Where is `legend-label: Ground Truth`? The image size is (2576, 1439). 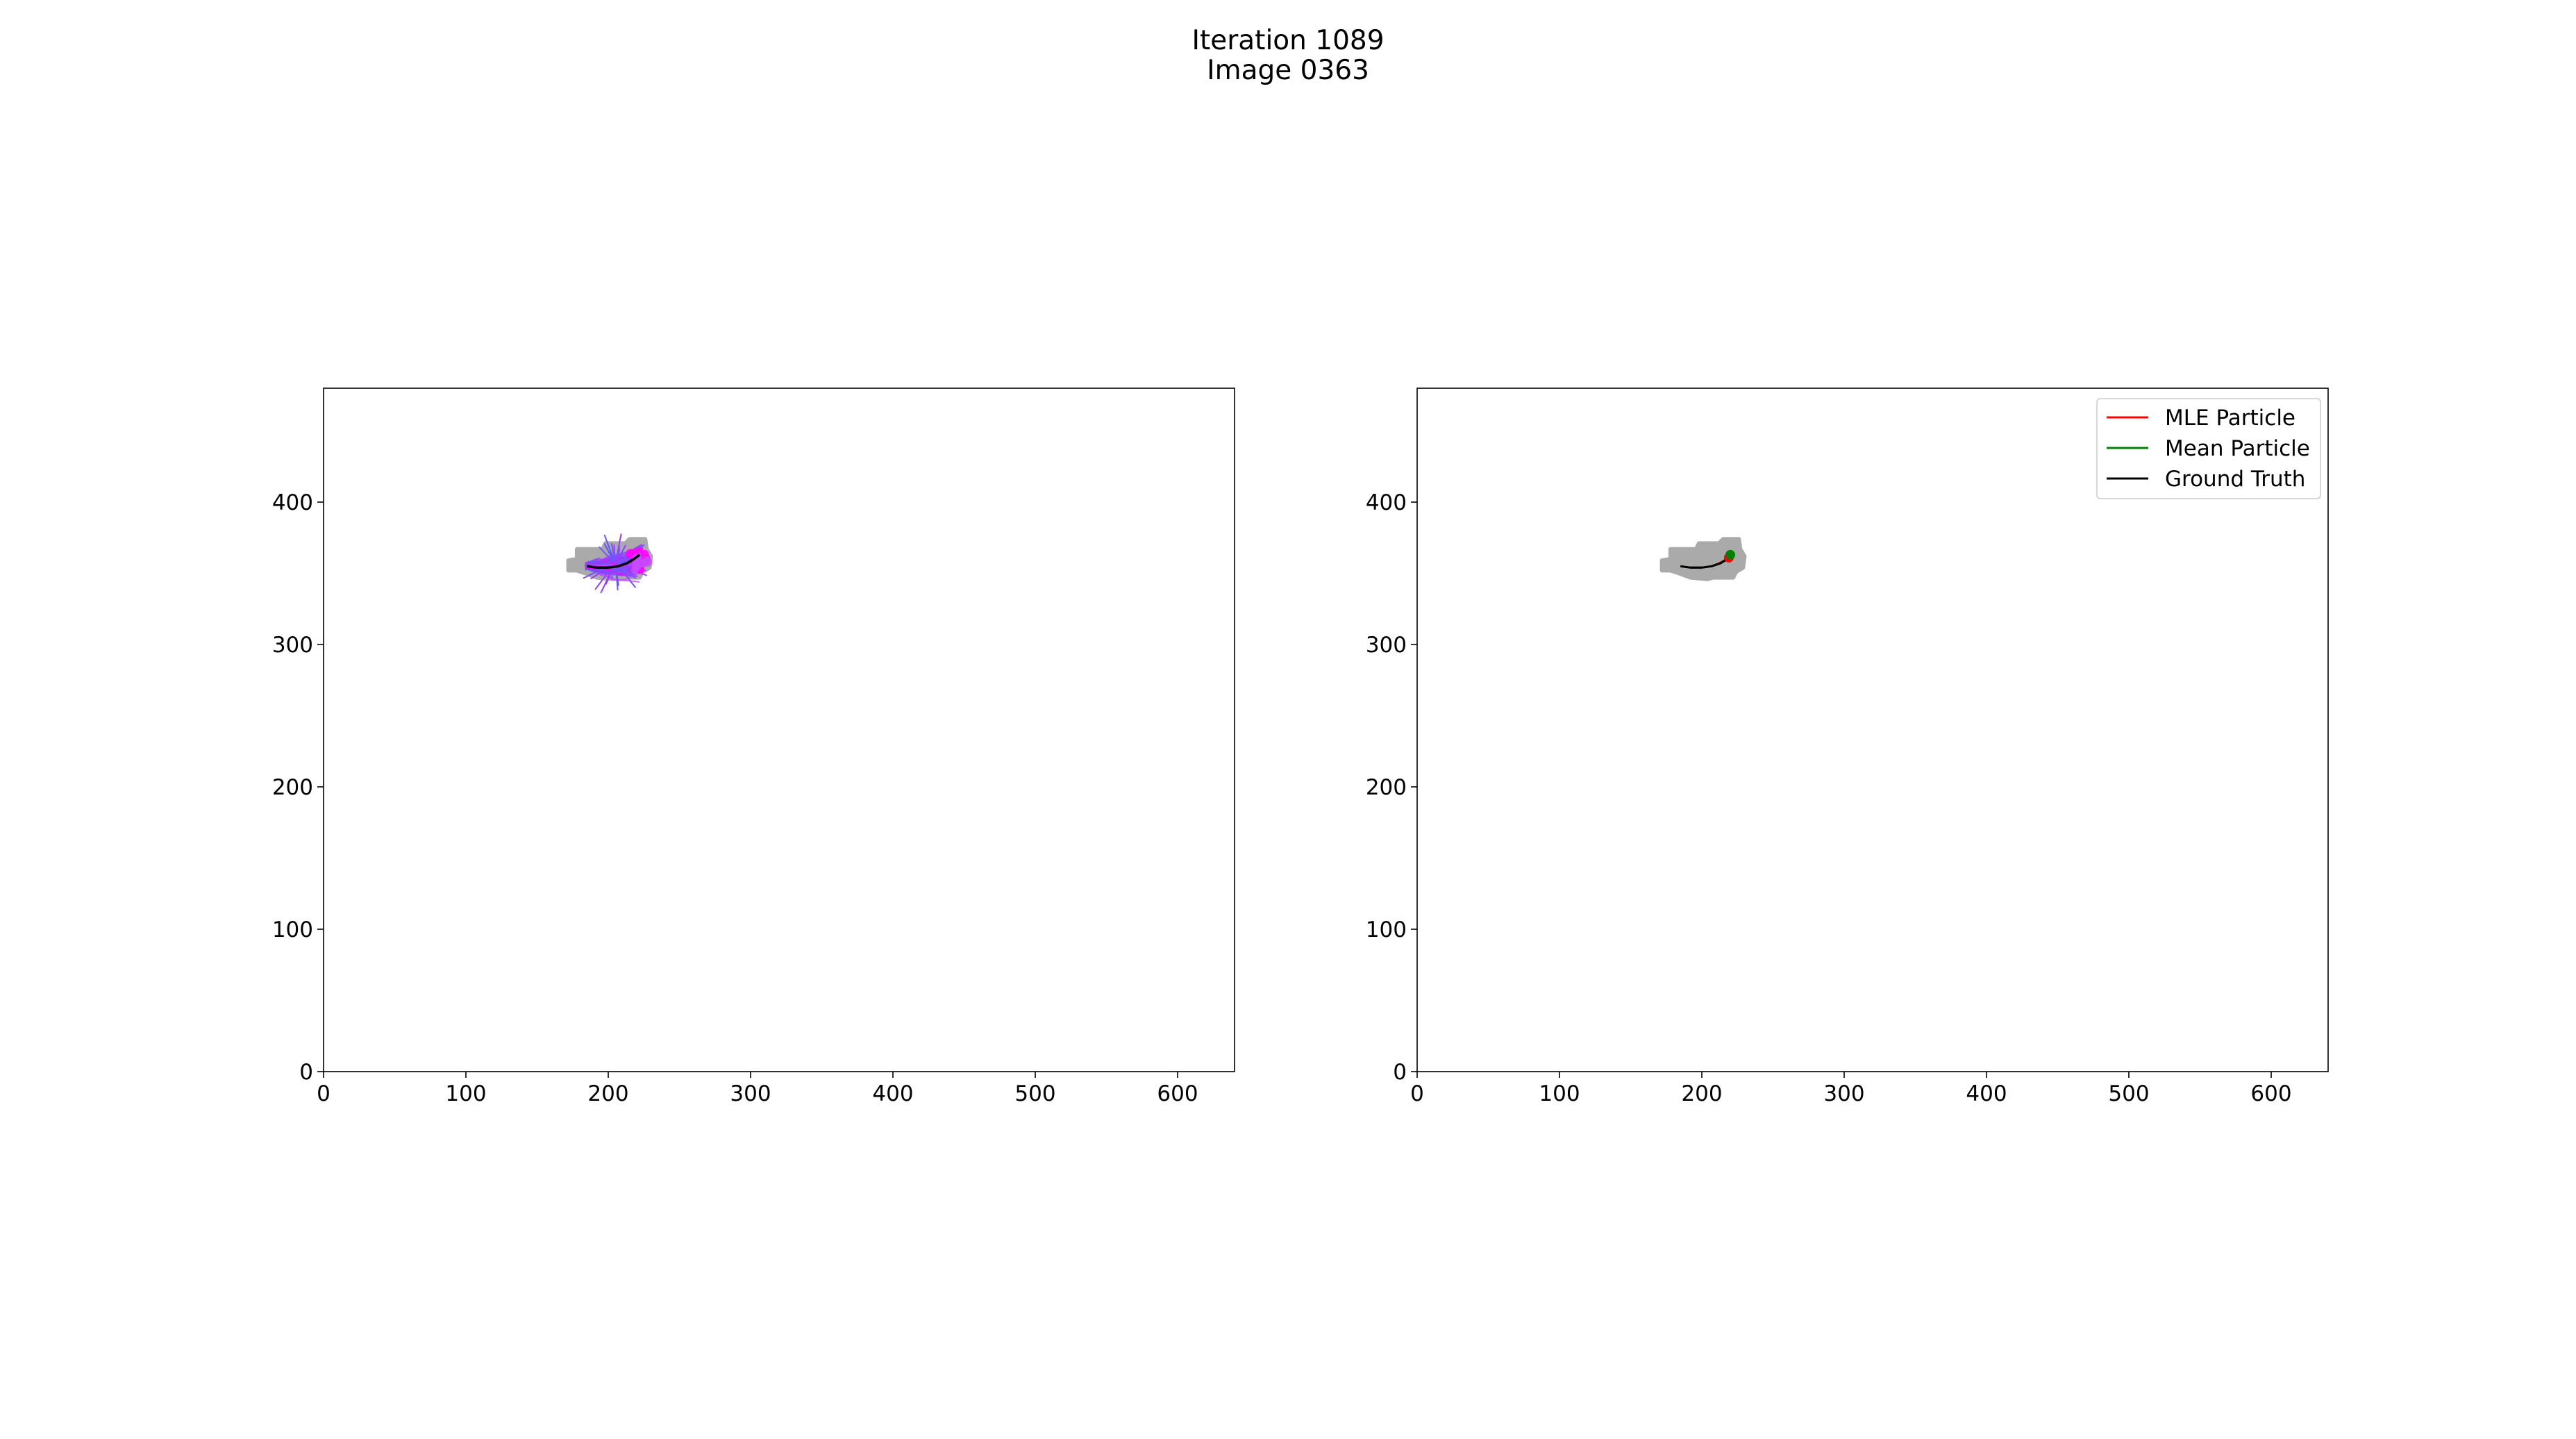 legend-label: Ground Truth is located at coordinates (2235, 479).